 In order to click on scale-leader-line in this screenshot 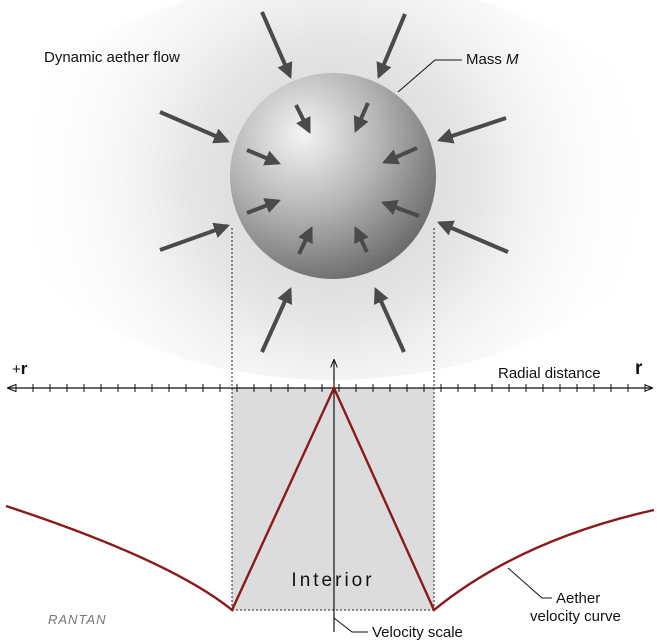, I will do `click(350, 625)`.